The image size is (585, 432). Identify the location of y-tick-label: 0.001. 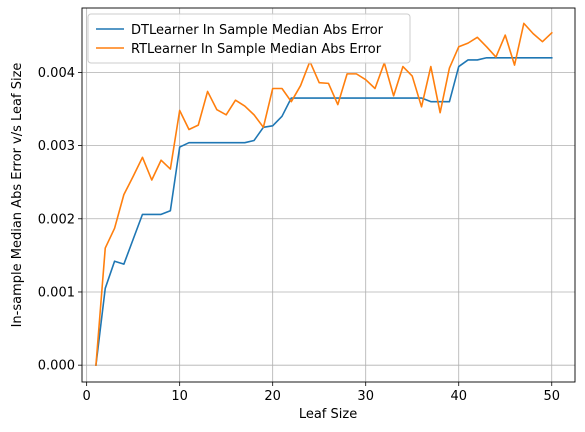
(56, 292).